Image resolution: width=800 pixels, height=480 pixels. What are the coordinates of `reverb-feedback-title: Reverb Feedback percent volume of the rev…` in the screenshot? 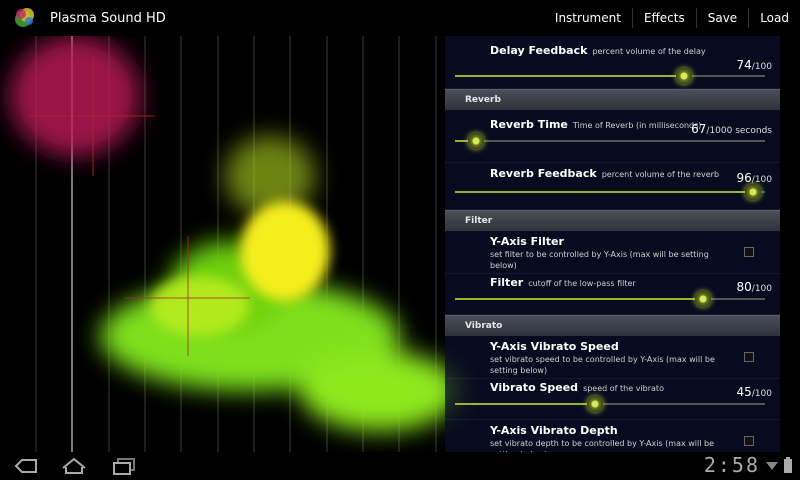 It's located at (604, 173).